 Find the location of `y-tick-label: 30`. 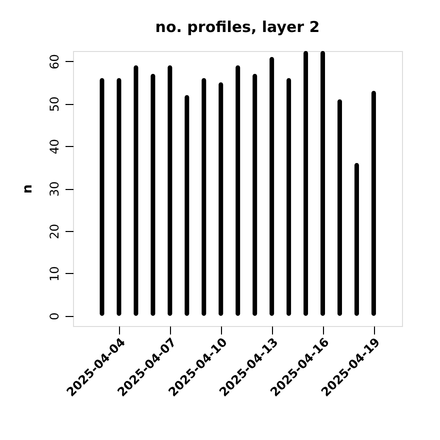

y-tick-label: 30 is located at coordinates (55, 189).